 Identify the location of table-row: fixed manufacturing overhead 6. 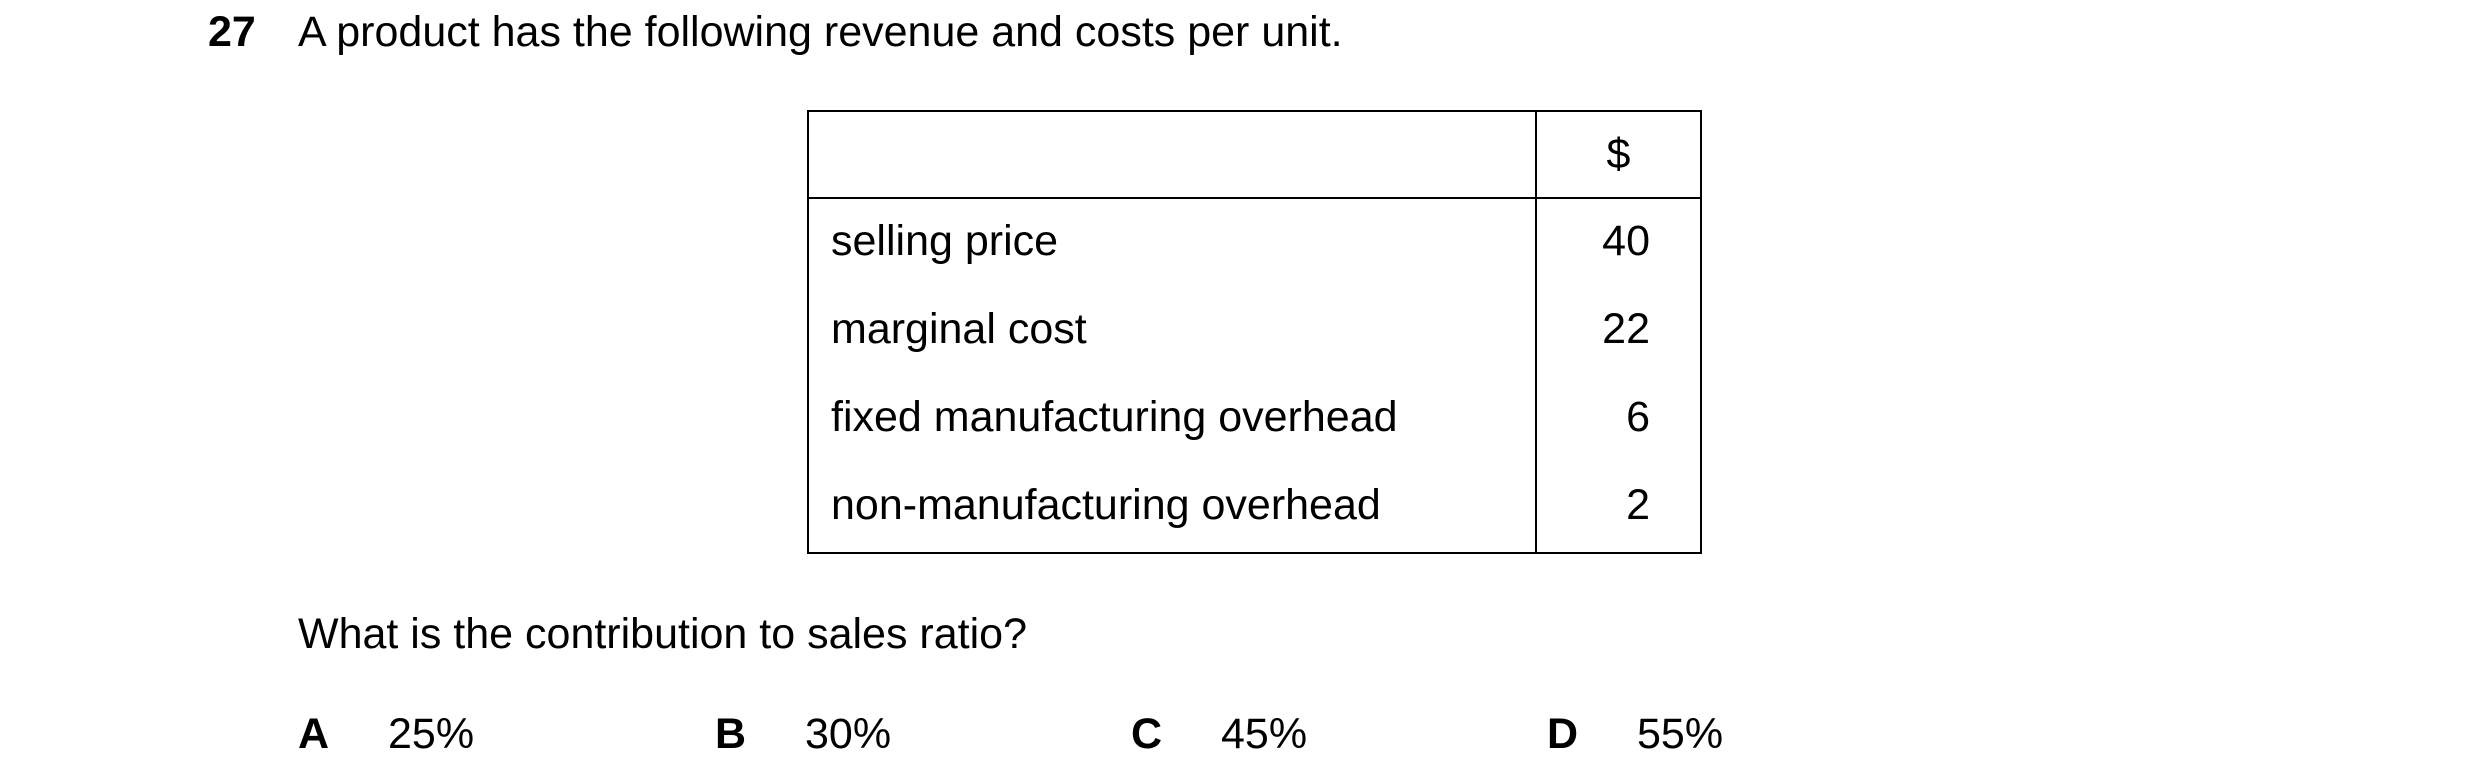
(1254, 419).